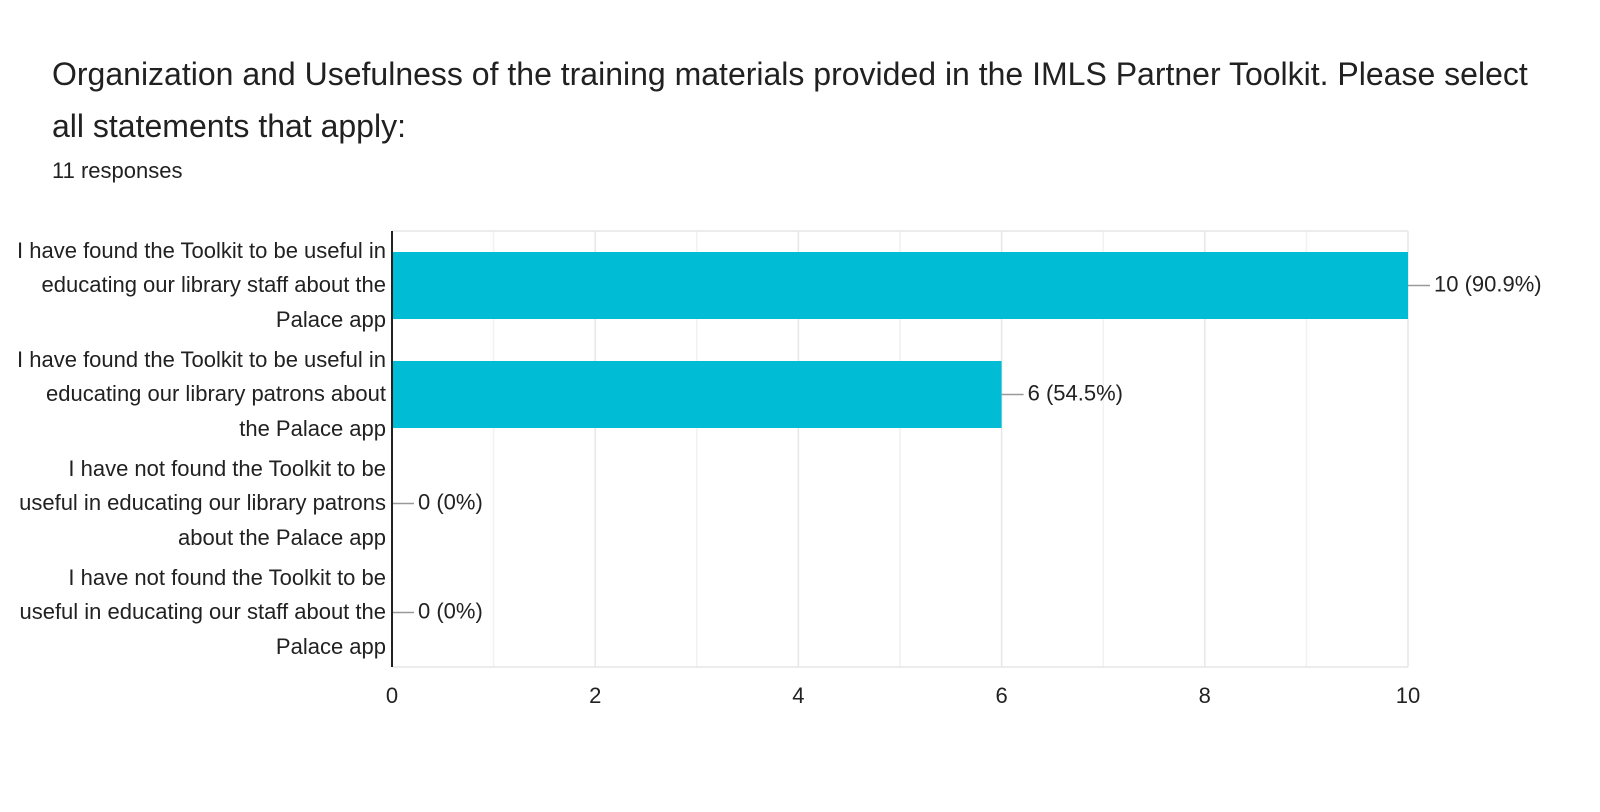 The height and width of the screenshot is (812, 1600). Describe the element at coordinates (1001, 695) in the screenshot. I see `x-tick-label: 6` at that location.